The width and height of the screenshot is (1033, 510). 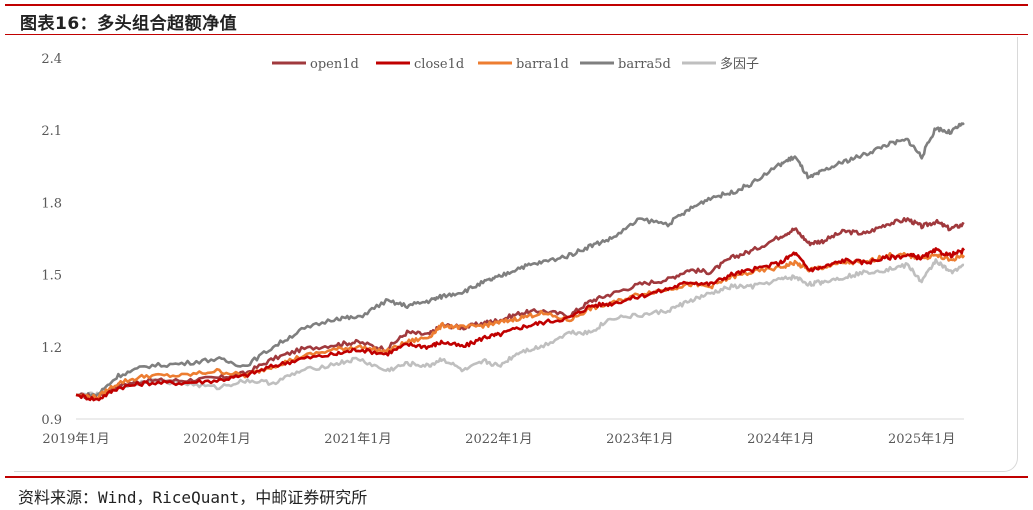 I want to click on legend-label: barra5d, so click(x=644, y=64).